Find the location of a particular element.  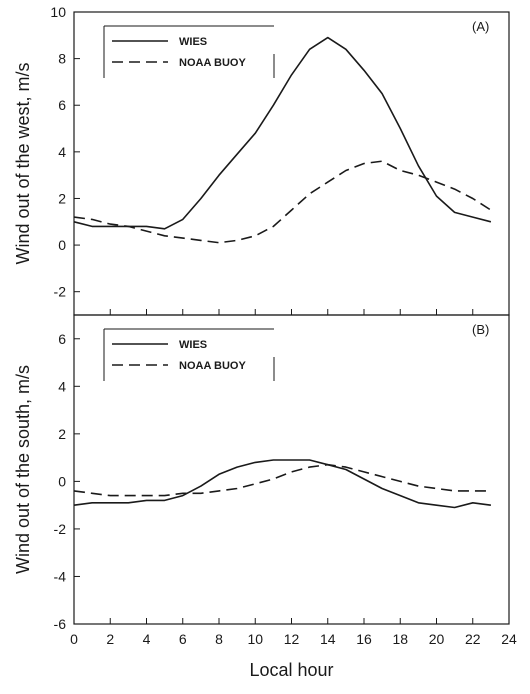

y-axis-title: Wind out of the south, m/s is located at coordinates (23, 469).